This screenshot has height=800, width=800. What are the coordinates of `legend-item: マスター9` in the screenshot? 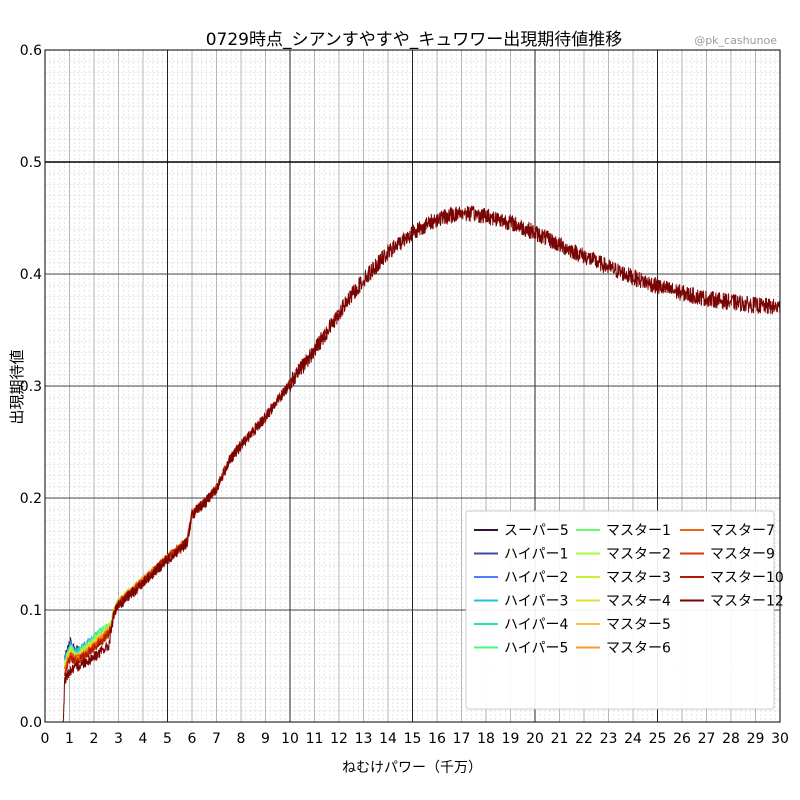 It's located at (727, 555).